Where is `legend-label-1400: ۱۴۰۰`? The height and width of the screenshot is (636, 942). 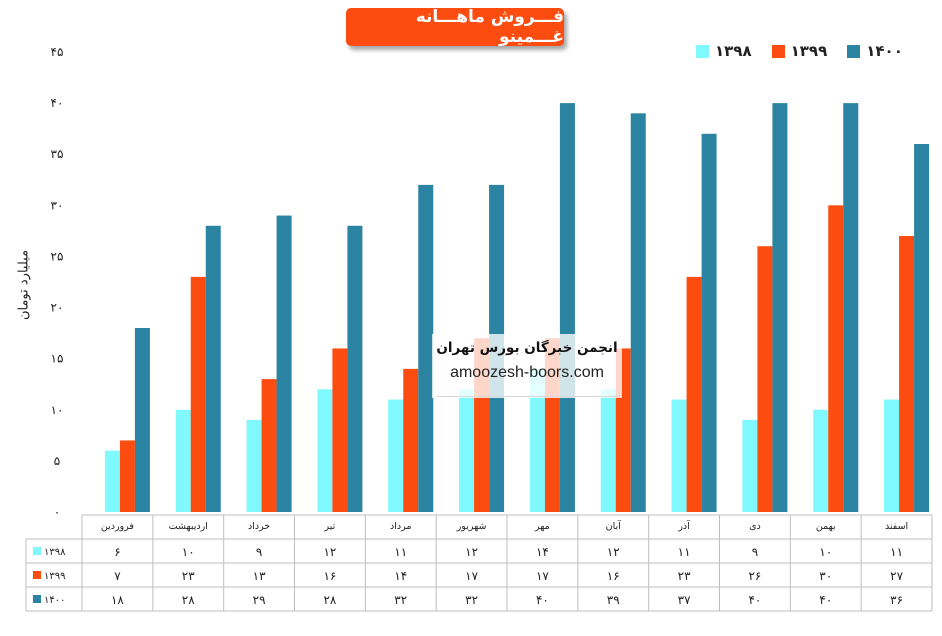 legend-label-1400: ۱۴۰۰ is located at coordinates (884, 51).